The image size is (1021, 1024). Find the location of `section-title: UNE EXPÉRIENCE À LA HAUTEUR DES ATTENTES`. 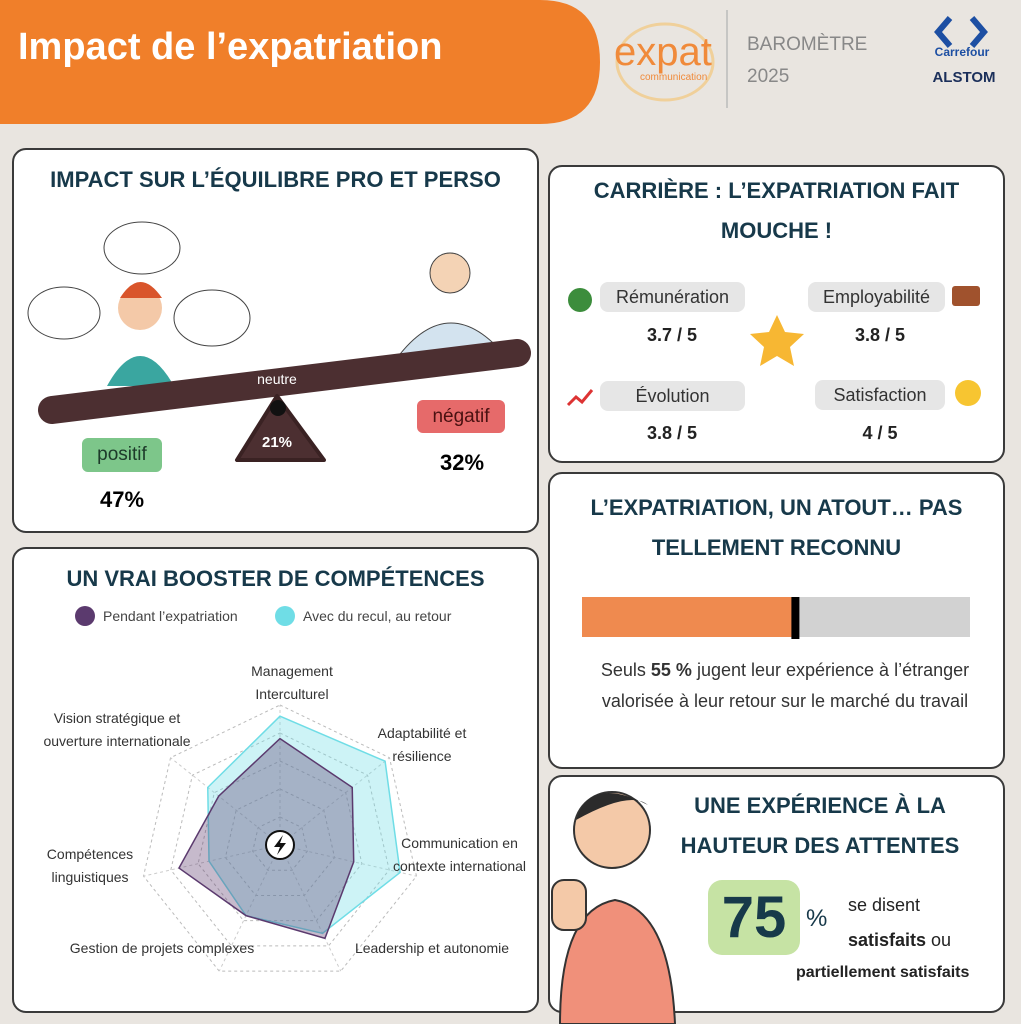

section-title: UNE EXPÉRIENCE À LA HAUTEUR DES ATTENTES is located at coordinates (820, 825).